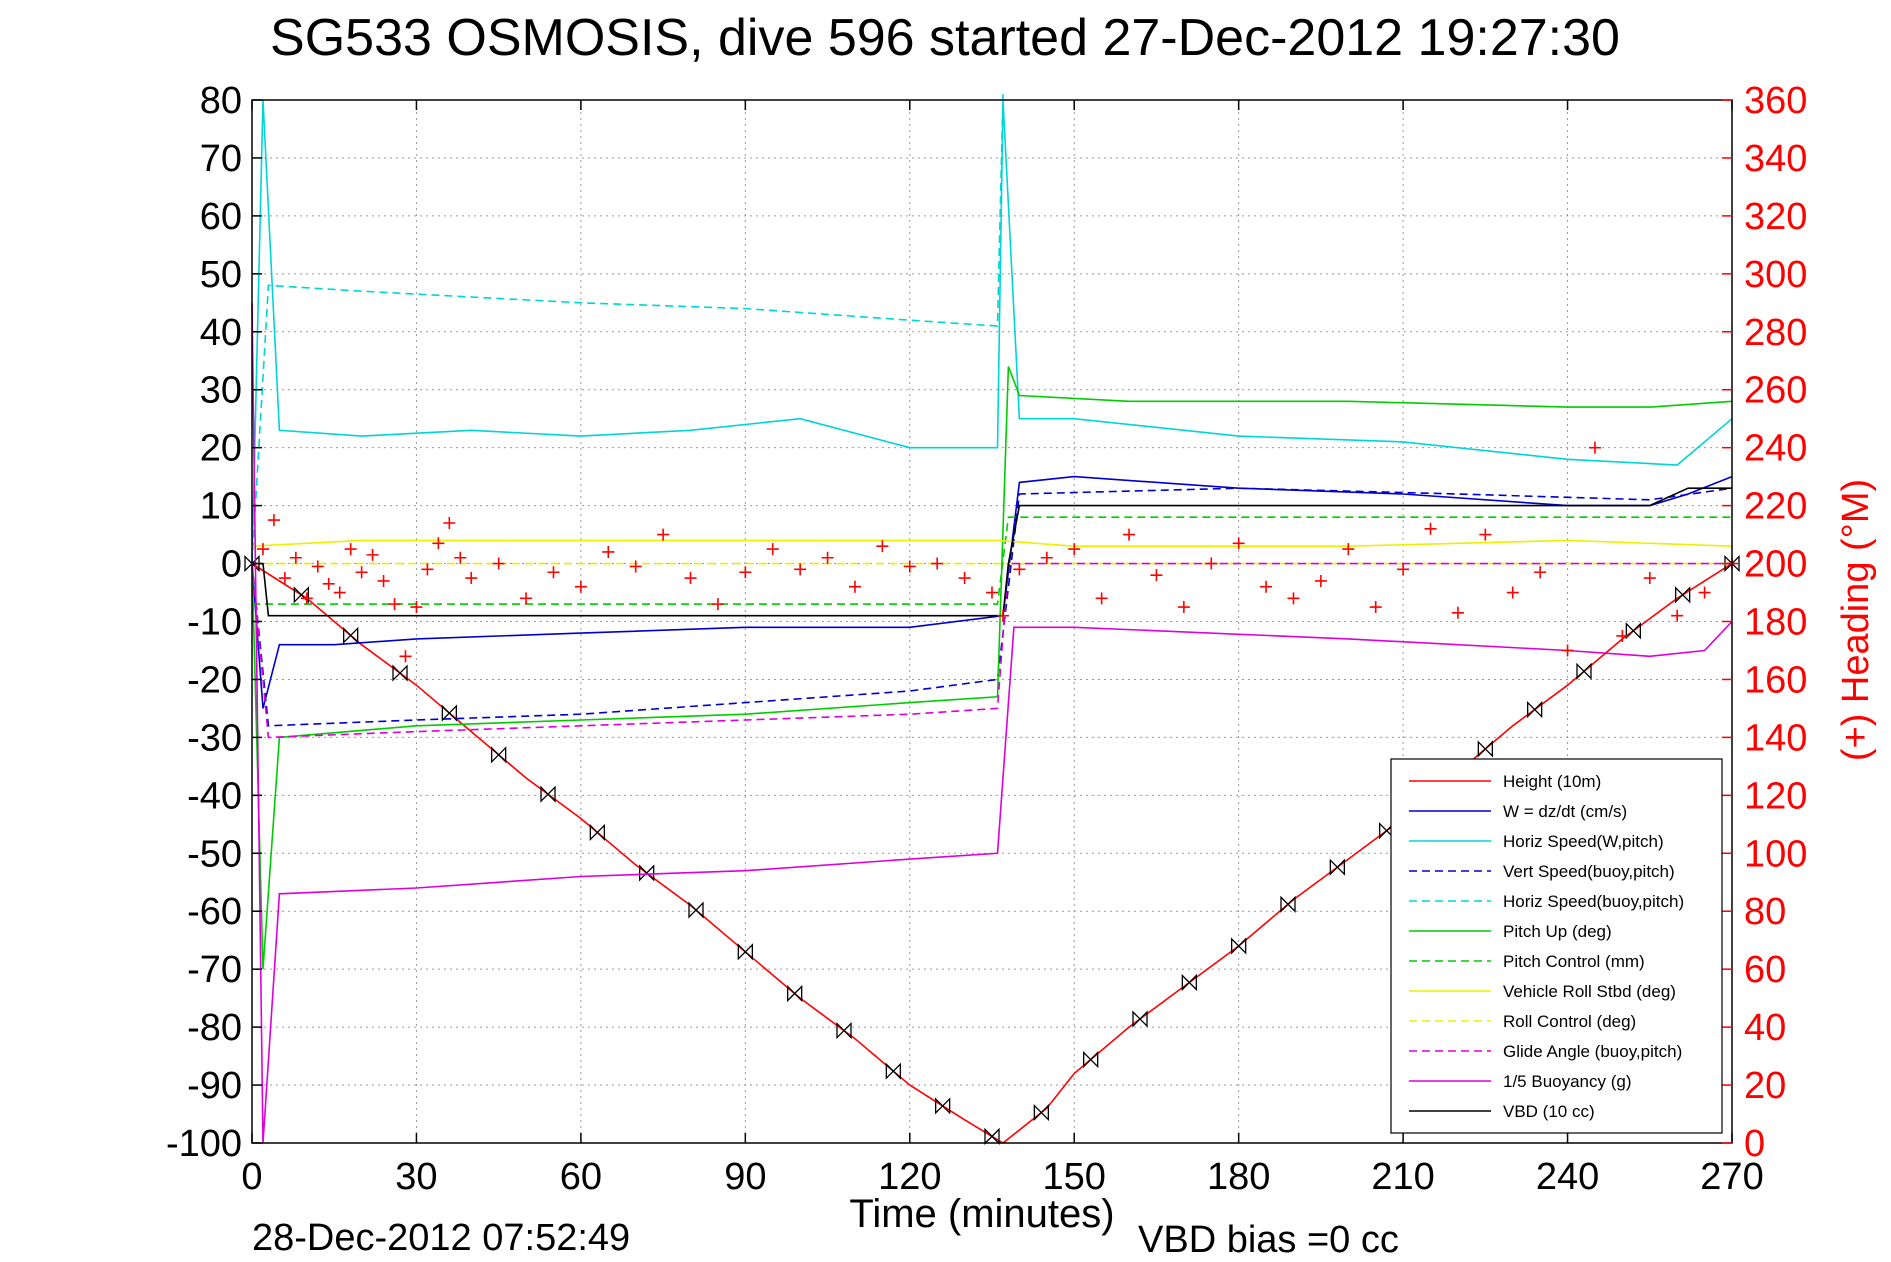  I want to click on x-tick-label: 210, so click(1402, 1177).